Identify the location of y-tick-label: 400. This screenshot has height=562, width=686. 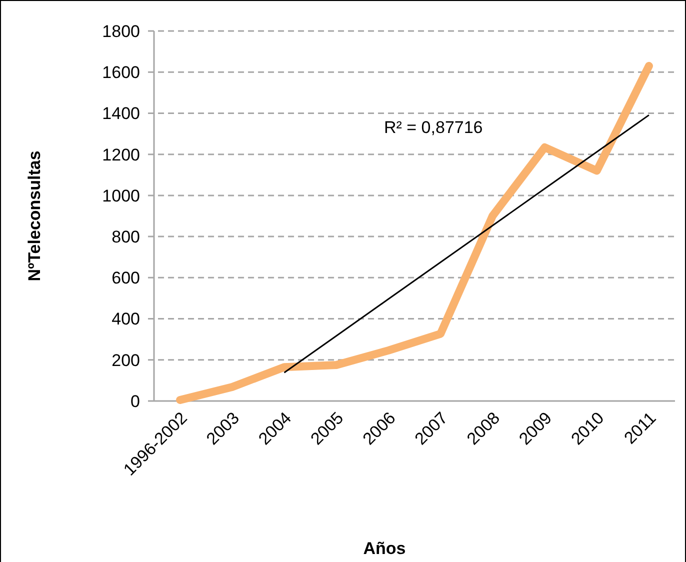
(126, 319).